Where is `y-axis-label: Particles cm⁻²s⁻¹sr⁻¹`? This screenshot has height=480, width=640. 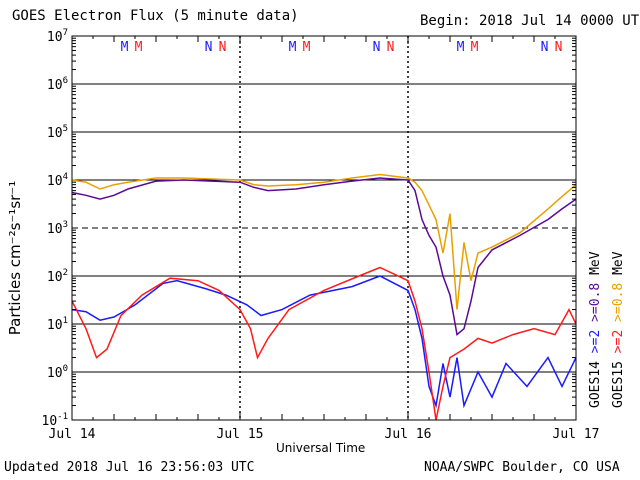 y-axis-label: Particles cm⁻²s⁻¹sr⁻¹ is located at coordinates (15, 258).